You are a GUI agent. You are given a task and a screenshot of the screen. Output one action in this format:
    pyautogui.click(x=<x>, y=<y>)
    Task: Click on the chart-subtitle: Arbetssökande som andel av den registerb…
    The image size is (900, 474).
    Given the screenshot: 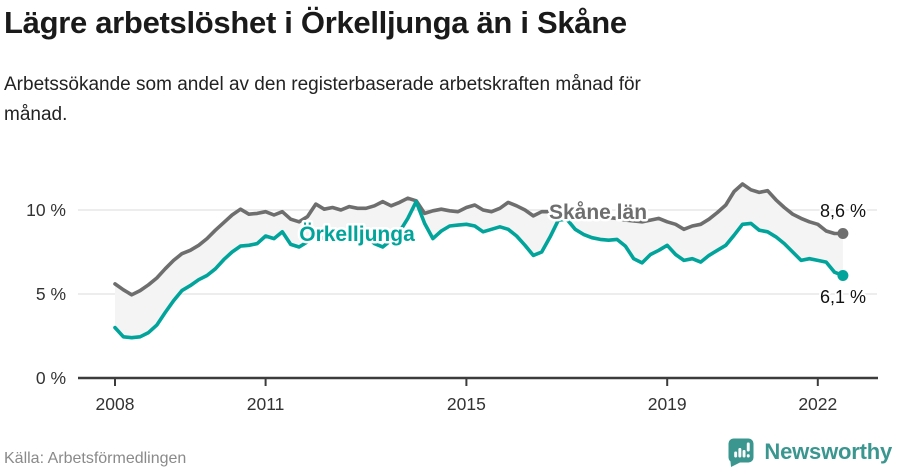 What is the action you would take?
    pyautogui.click(x=322, y=99)
    